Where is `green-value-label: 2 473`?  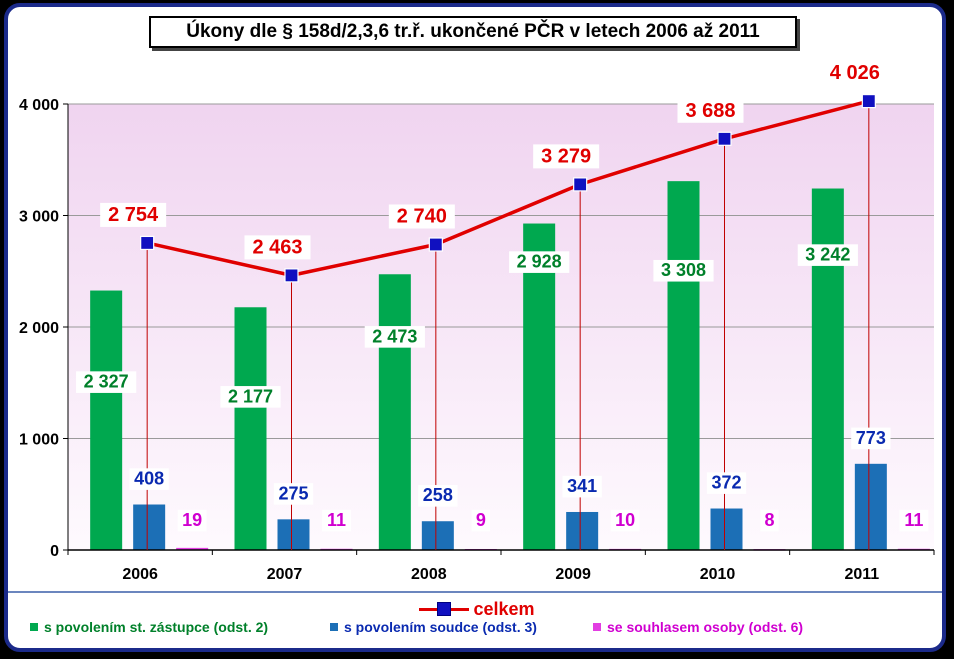
green-value-label: 2 473 is located at coordinates (394, 336).